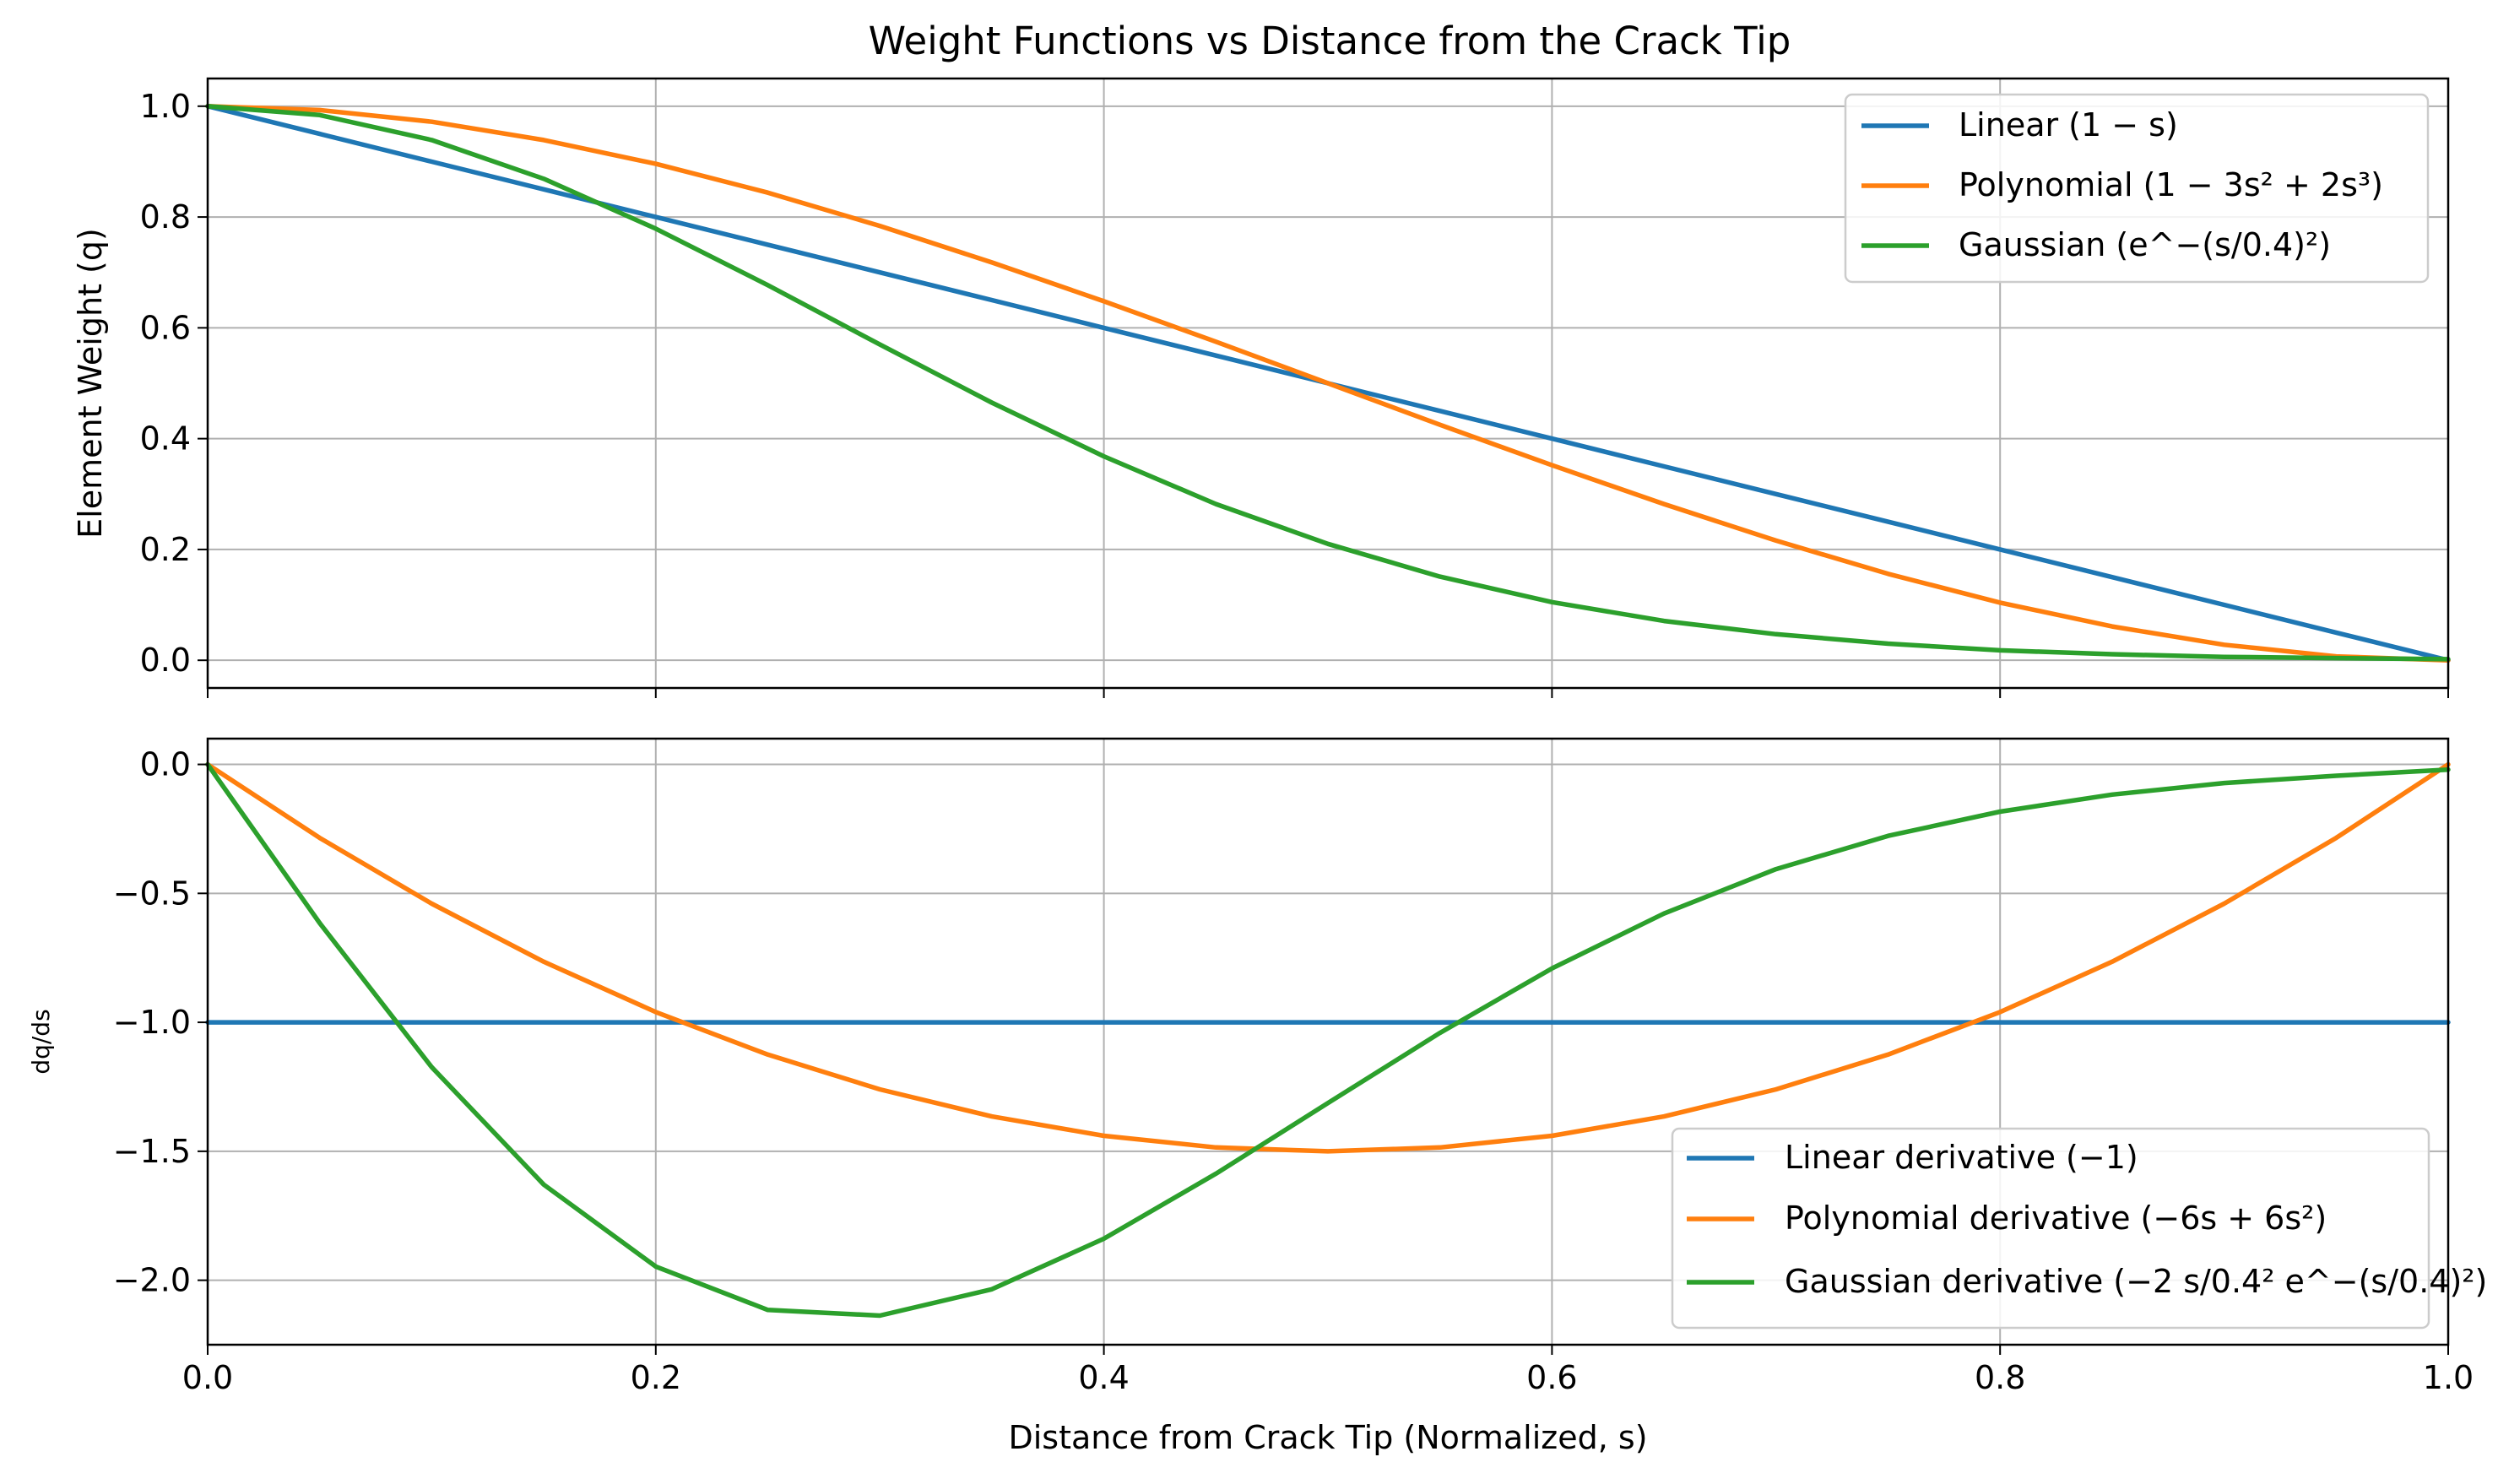 The width and height of the screenshot is (2498, 1484). I want to click on derivative-legend-box, so click(2050, 1228).